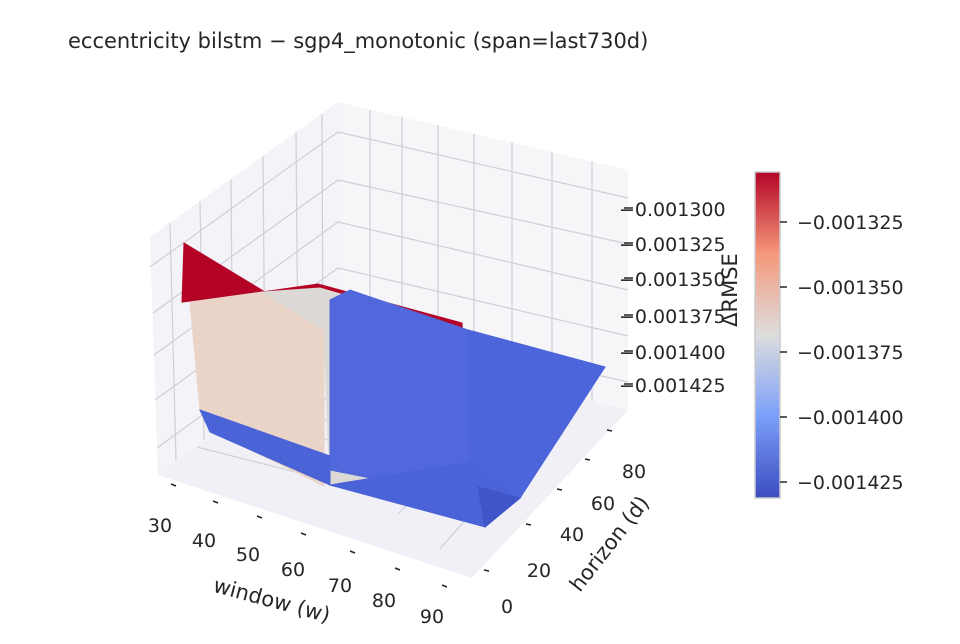 The height and width of the screenshot is (644, 960). I want to click on x-axis-label: window (w), so click(272, 600).